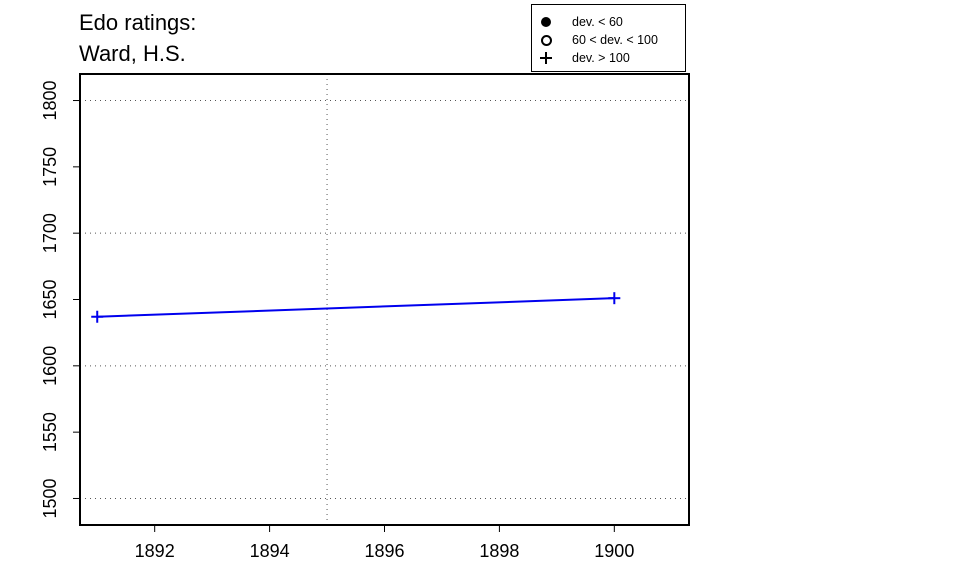 The height and width of the screenshot is (576, 960). Describe the element at coordinates (50, 432) in the screenshot. I see `y-tick-label: 1550` at that location.